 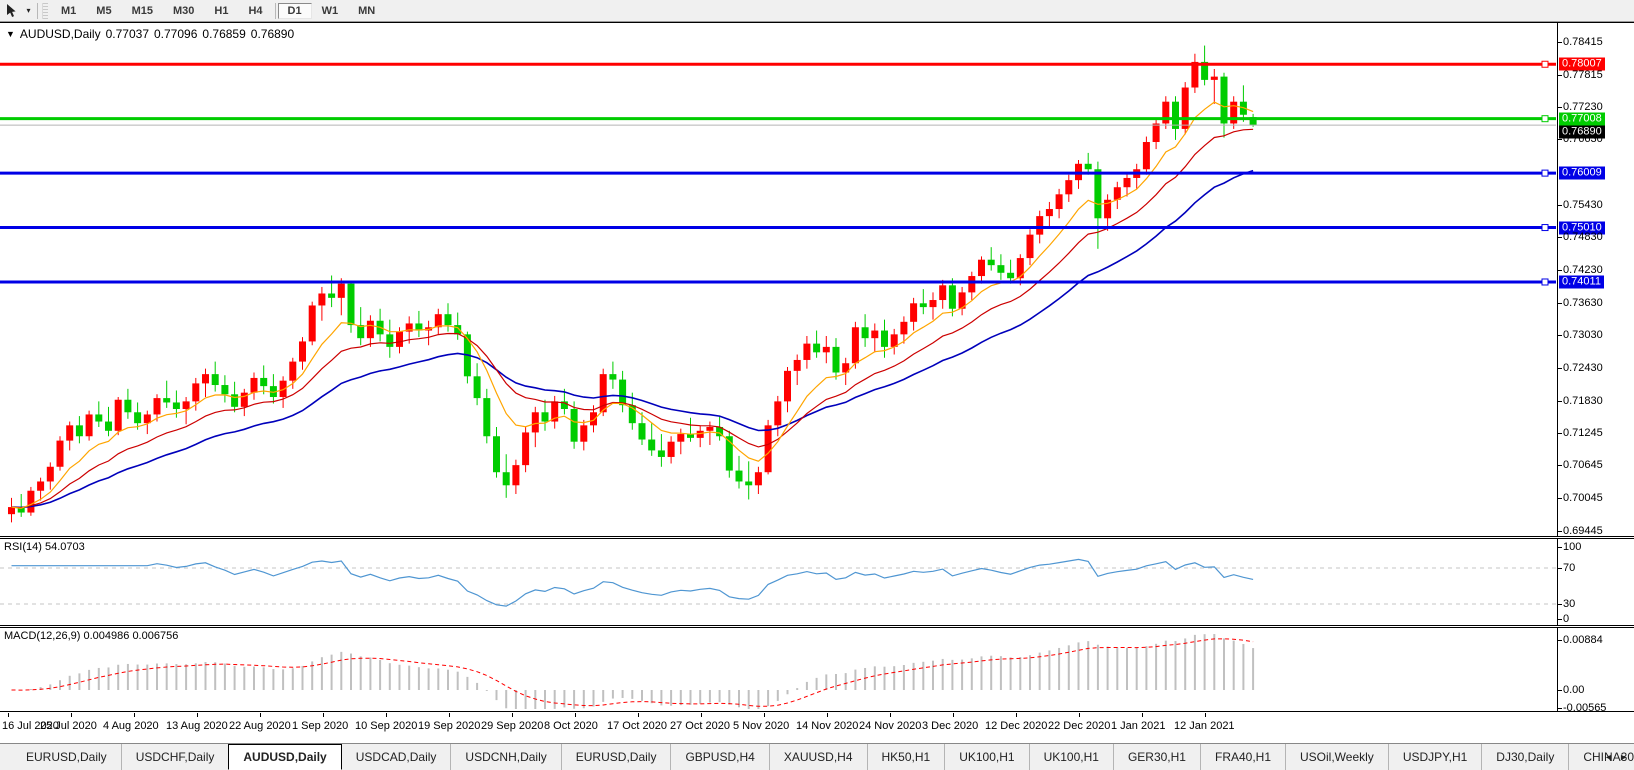 I want to click on timeframe-toolbar: ▾ M1 M5 M15 M30 H1 H4 D1 W1 MN, so click(x=817, y=11).